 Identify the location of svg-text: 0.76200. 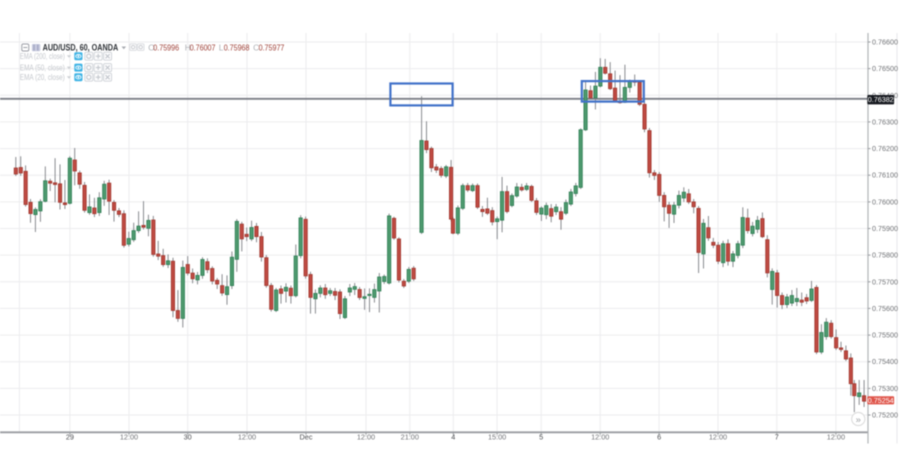
(885, 148).